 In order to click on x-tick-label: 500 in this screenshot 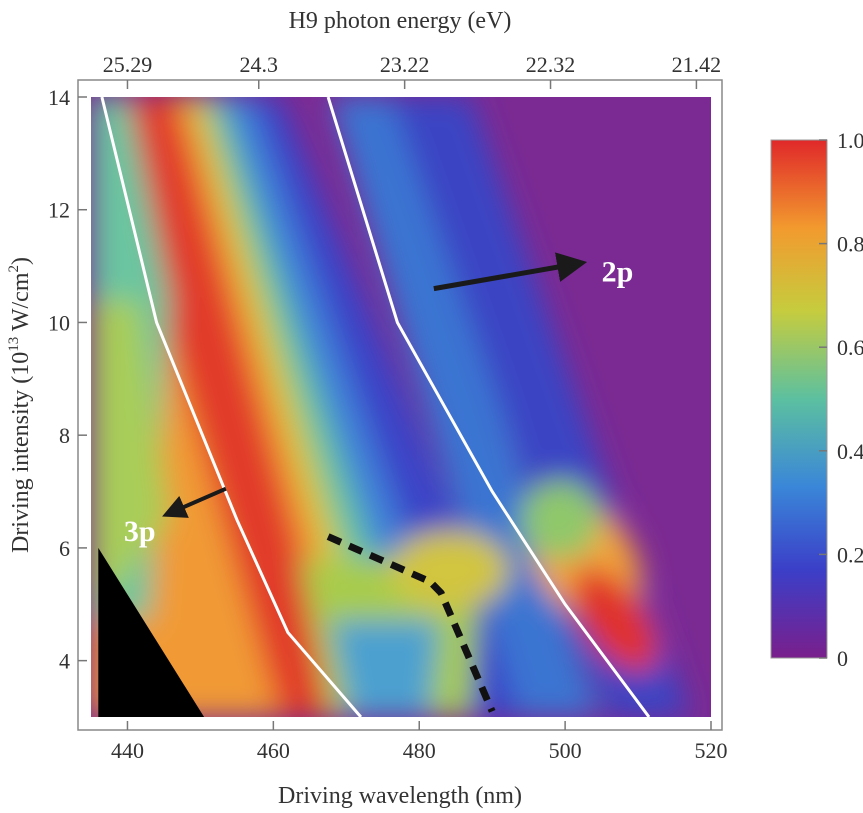, I will do `click(565, 750)`.